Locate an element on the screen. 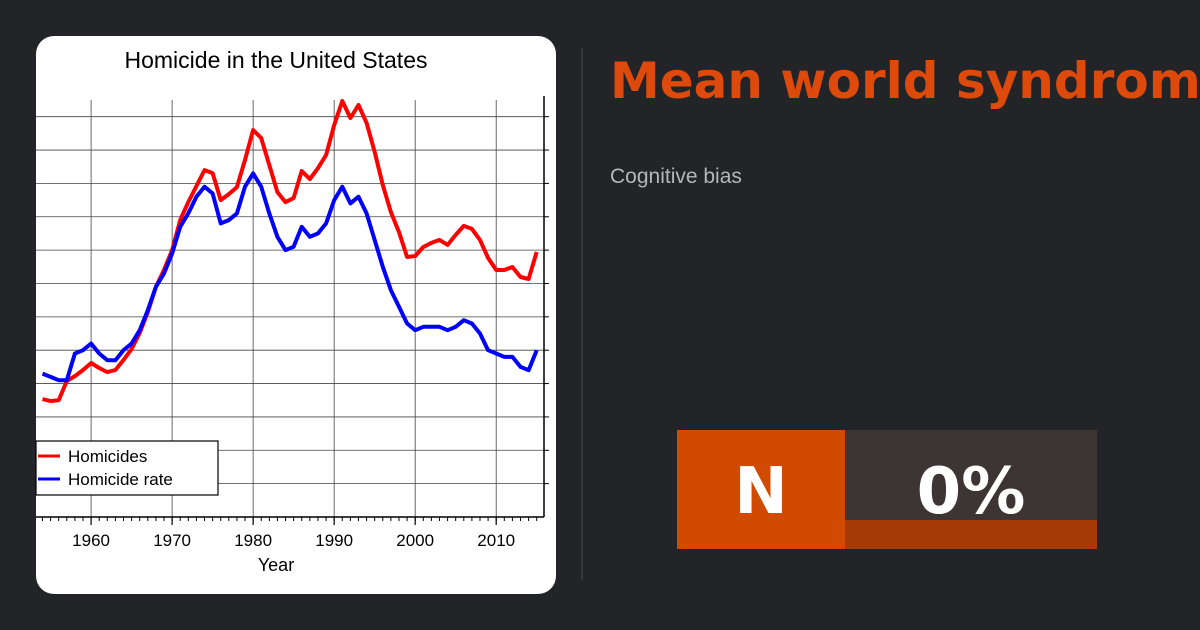 The image size is (1200, 630). x-tick-label: 2000 is located at coordinates (415, 540).